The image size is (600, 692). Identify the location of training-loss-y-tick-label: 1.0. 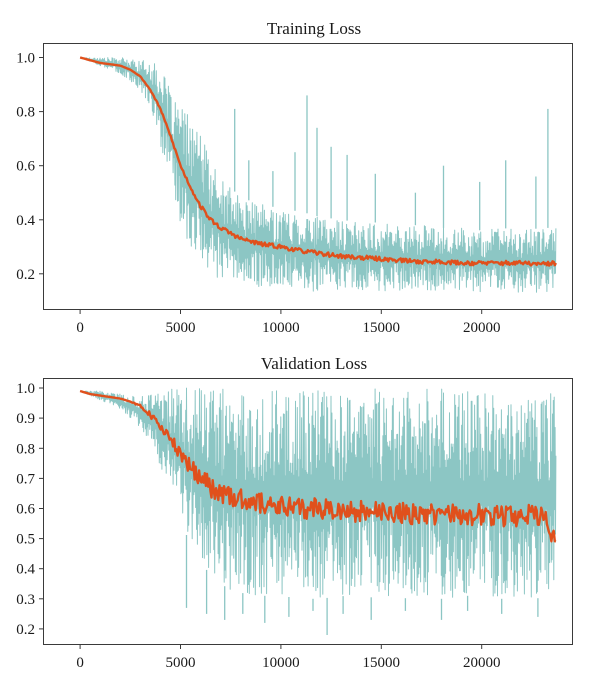
(25, 59).